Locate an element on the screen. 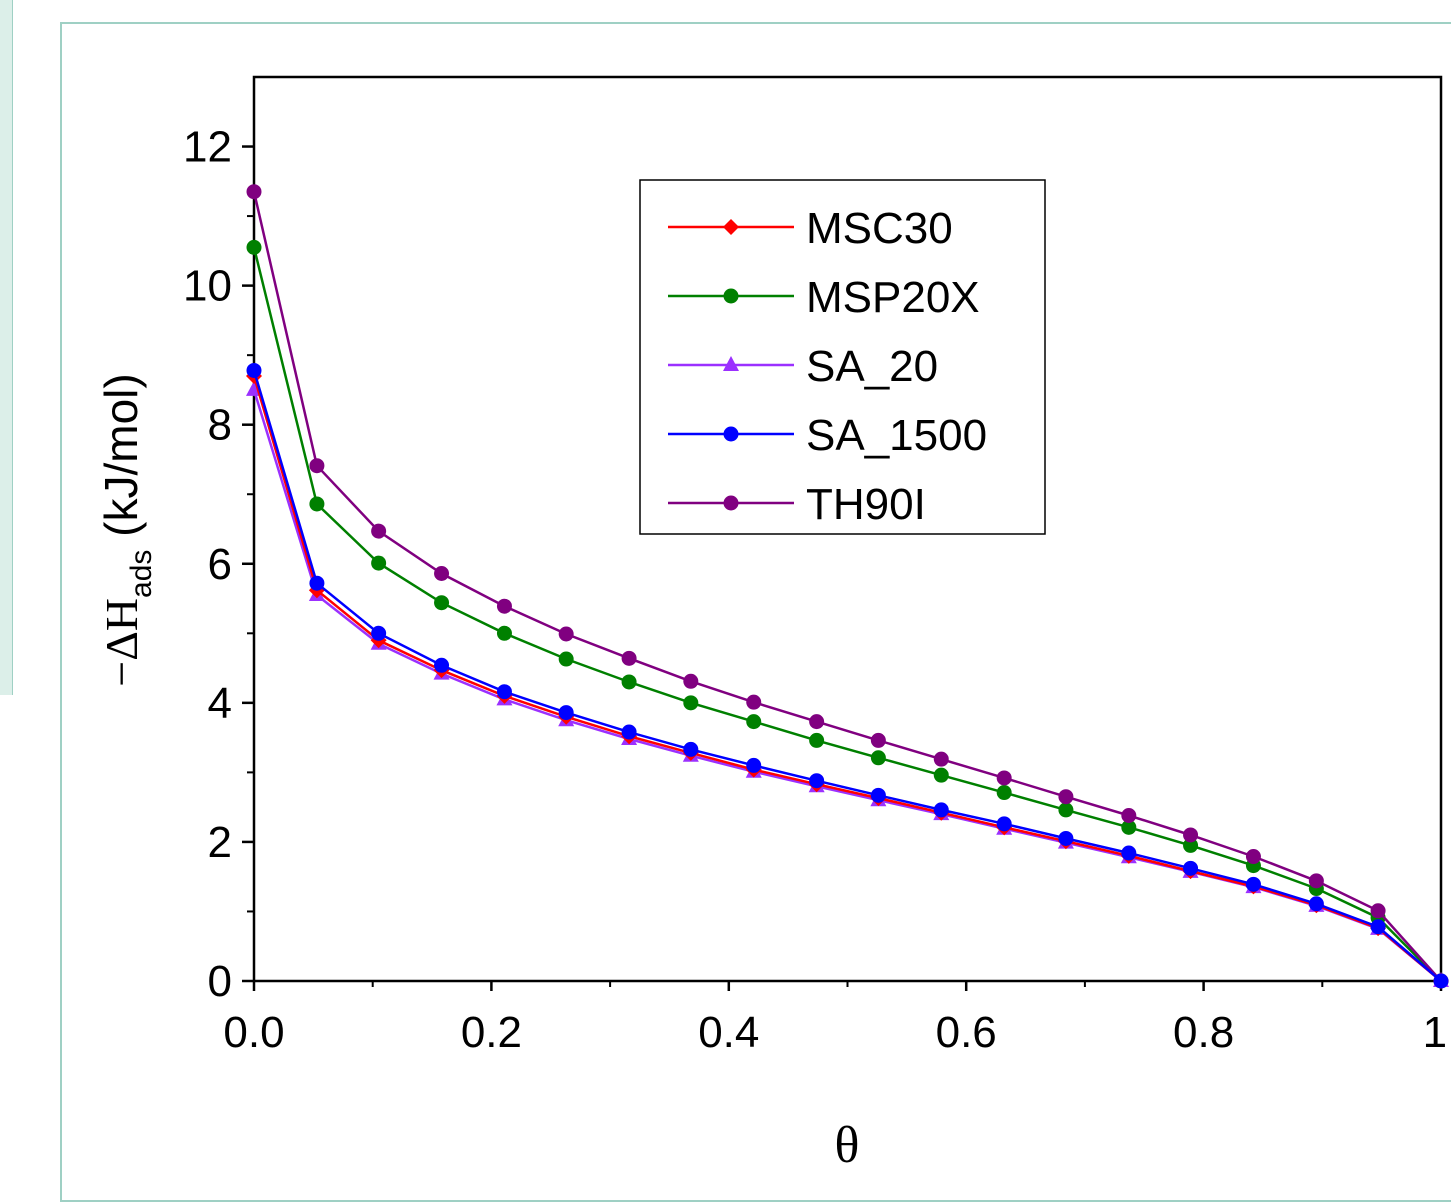 The width and height of the screenshot is (1451, 1202). y-axis-label-prefix: −ΔH is located at coordinates (121, 642).